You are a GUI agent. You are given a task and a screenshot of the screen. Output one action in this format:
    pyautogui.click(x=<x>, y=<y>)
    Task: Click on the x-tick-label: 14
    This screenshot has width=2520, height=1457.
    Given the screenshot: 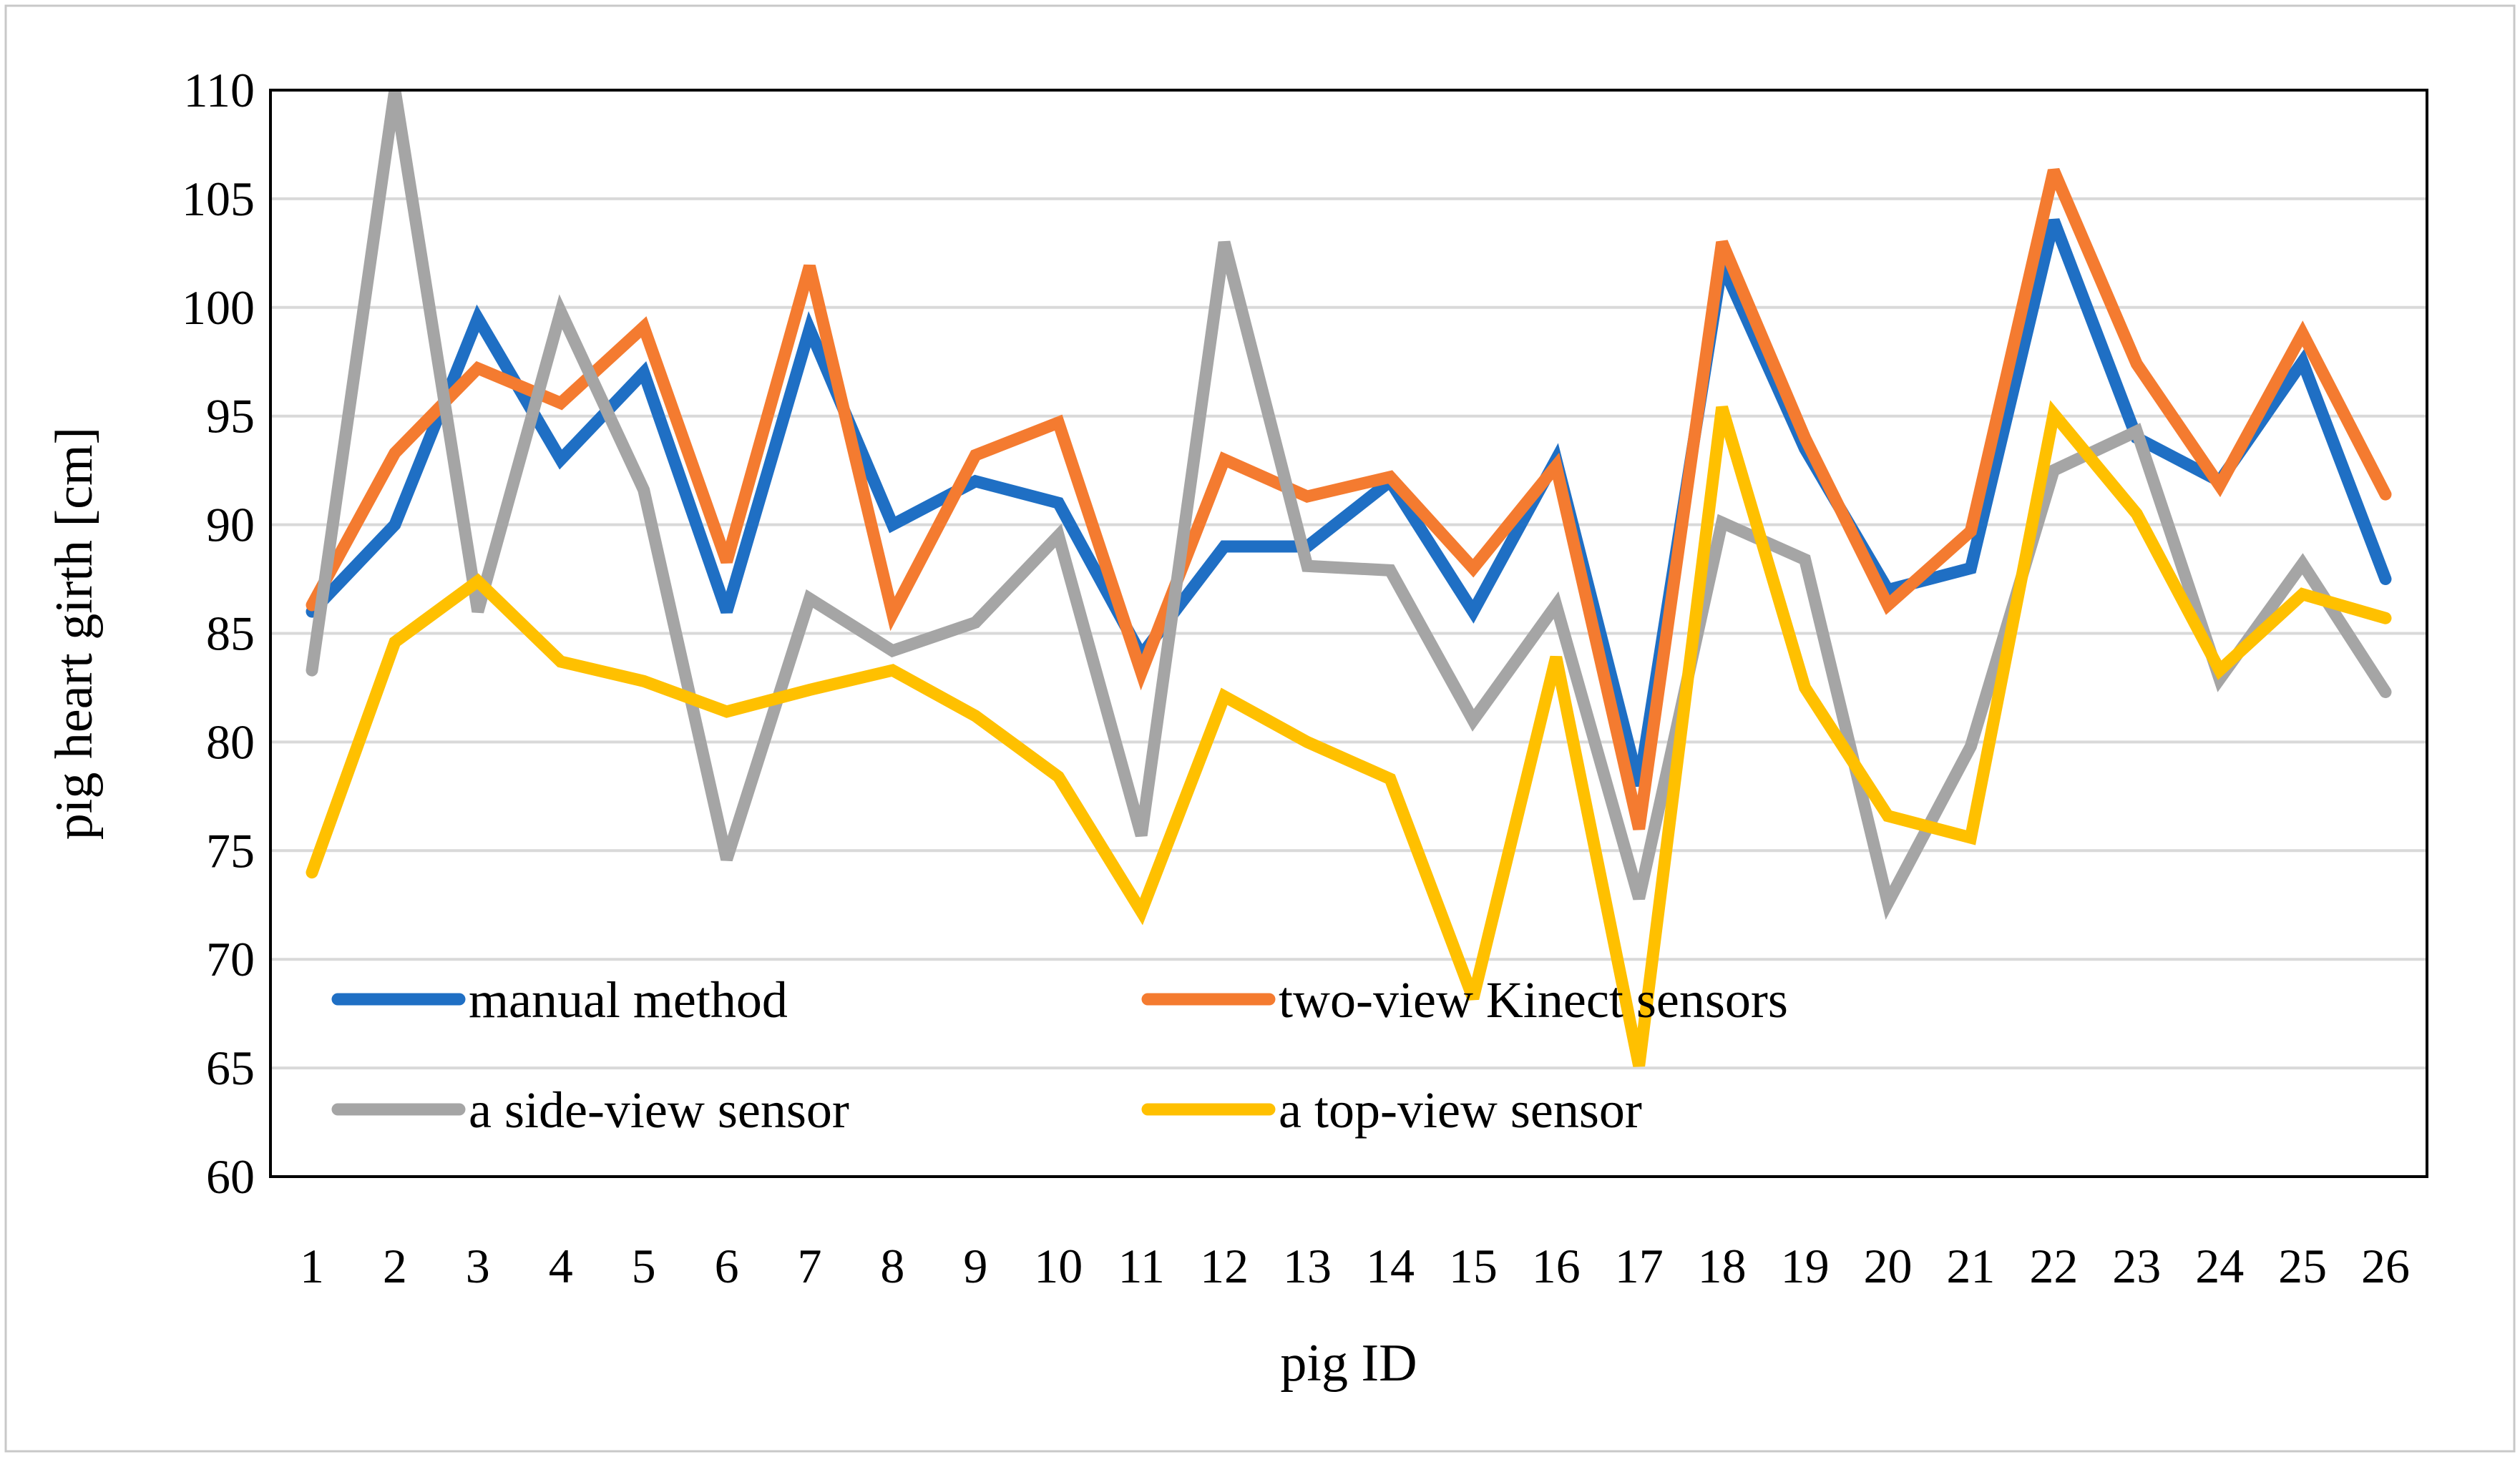 What is the action you would take?
    pyautogui.click(x=1390, y=1266)
    